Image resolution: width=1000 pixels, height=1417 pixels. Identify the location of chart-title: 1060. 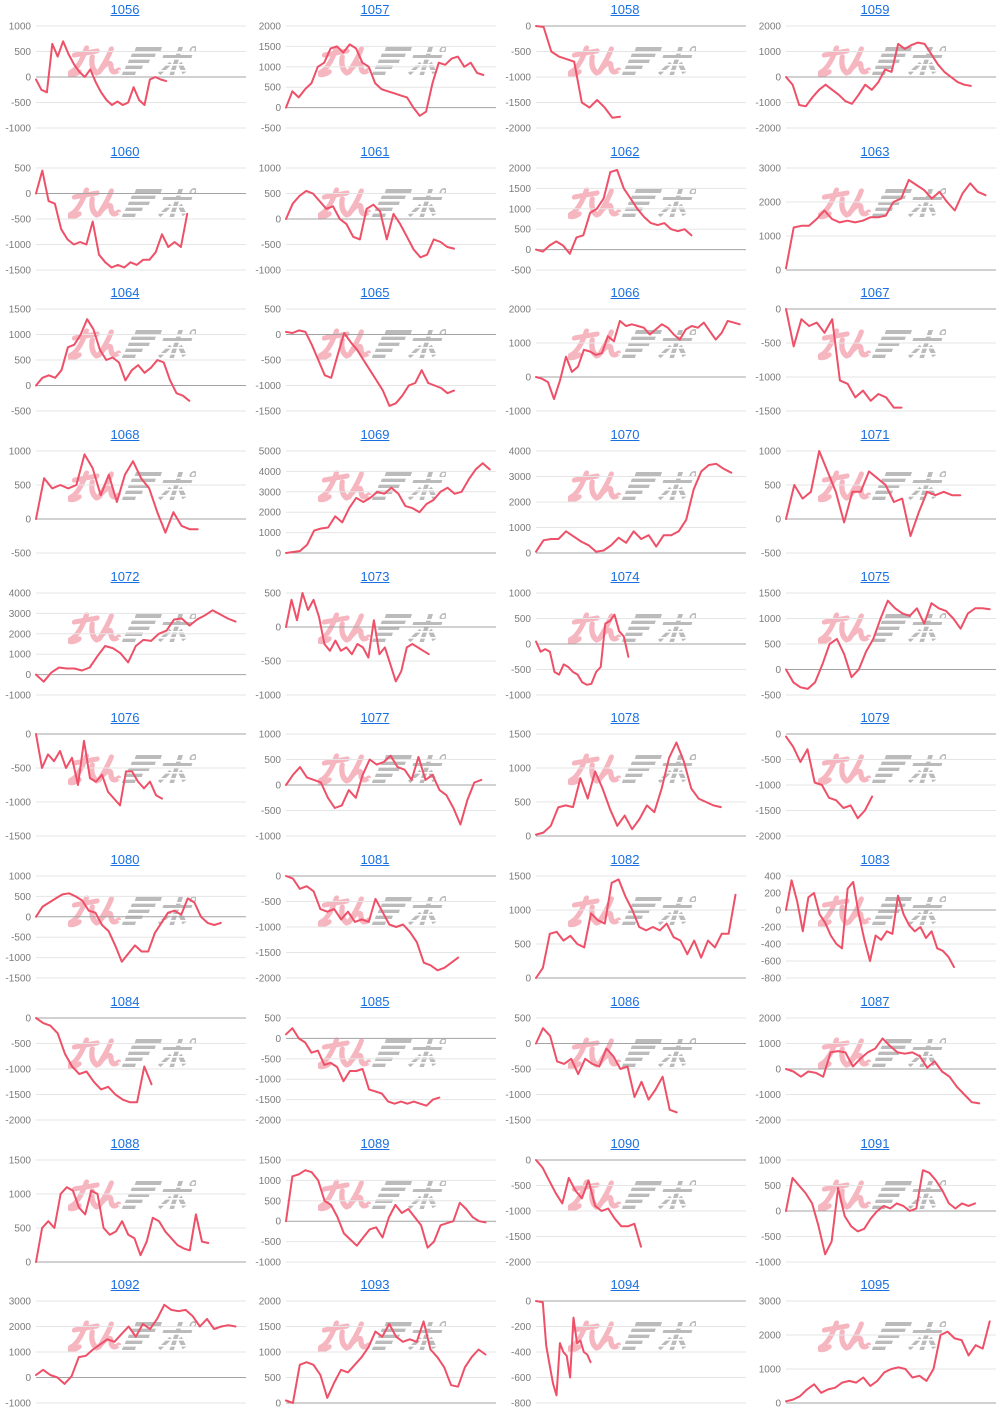
(125, 151).